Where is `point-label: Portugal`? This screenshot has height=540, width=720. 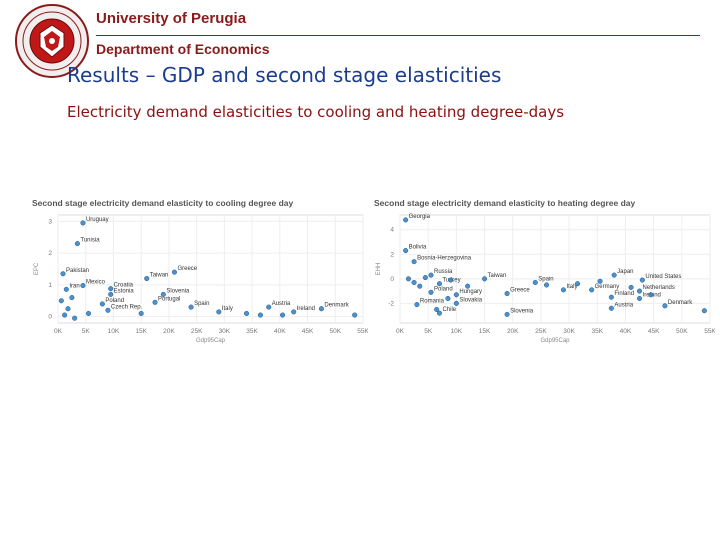 point-label: Portugal is located at coordinates (169, 299).